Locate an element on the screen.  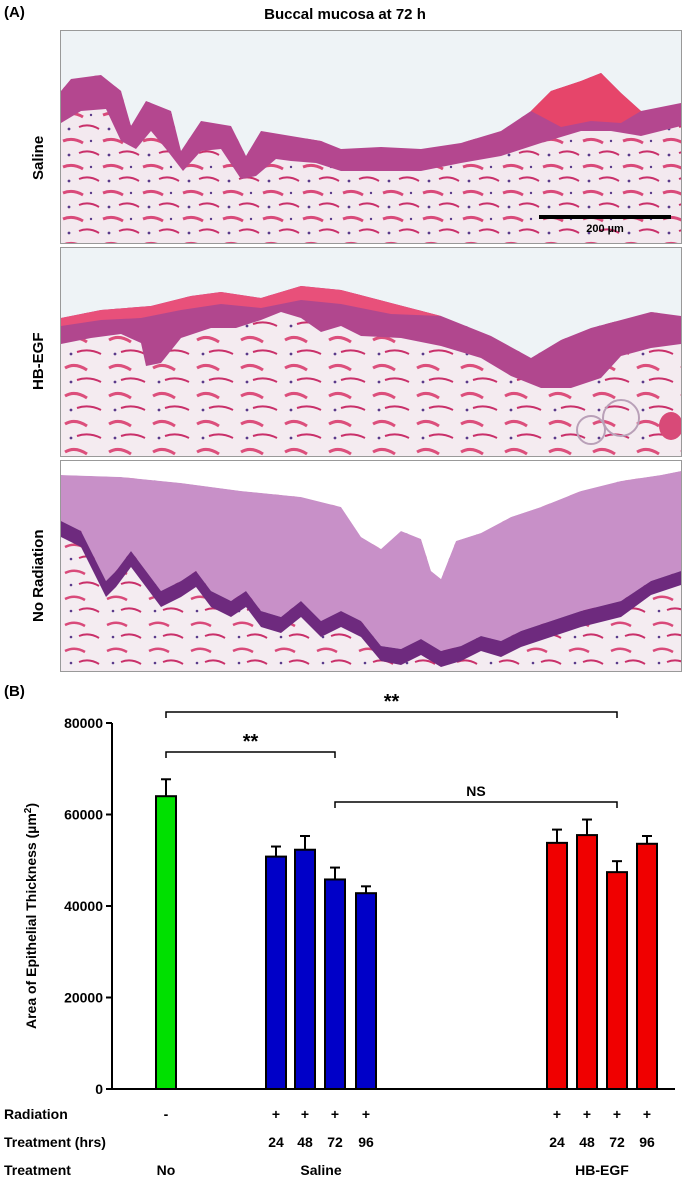
y-tick-label: 40000 is located at coordinates (83, 906).